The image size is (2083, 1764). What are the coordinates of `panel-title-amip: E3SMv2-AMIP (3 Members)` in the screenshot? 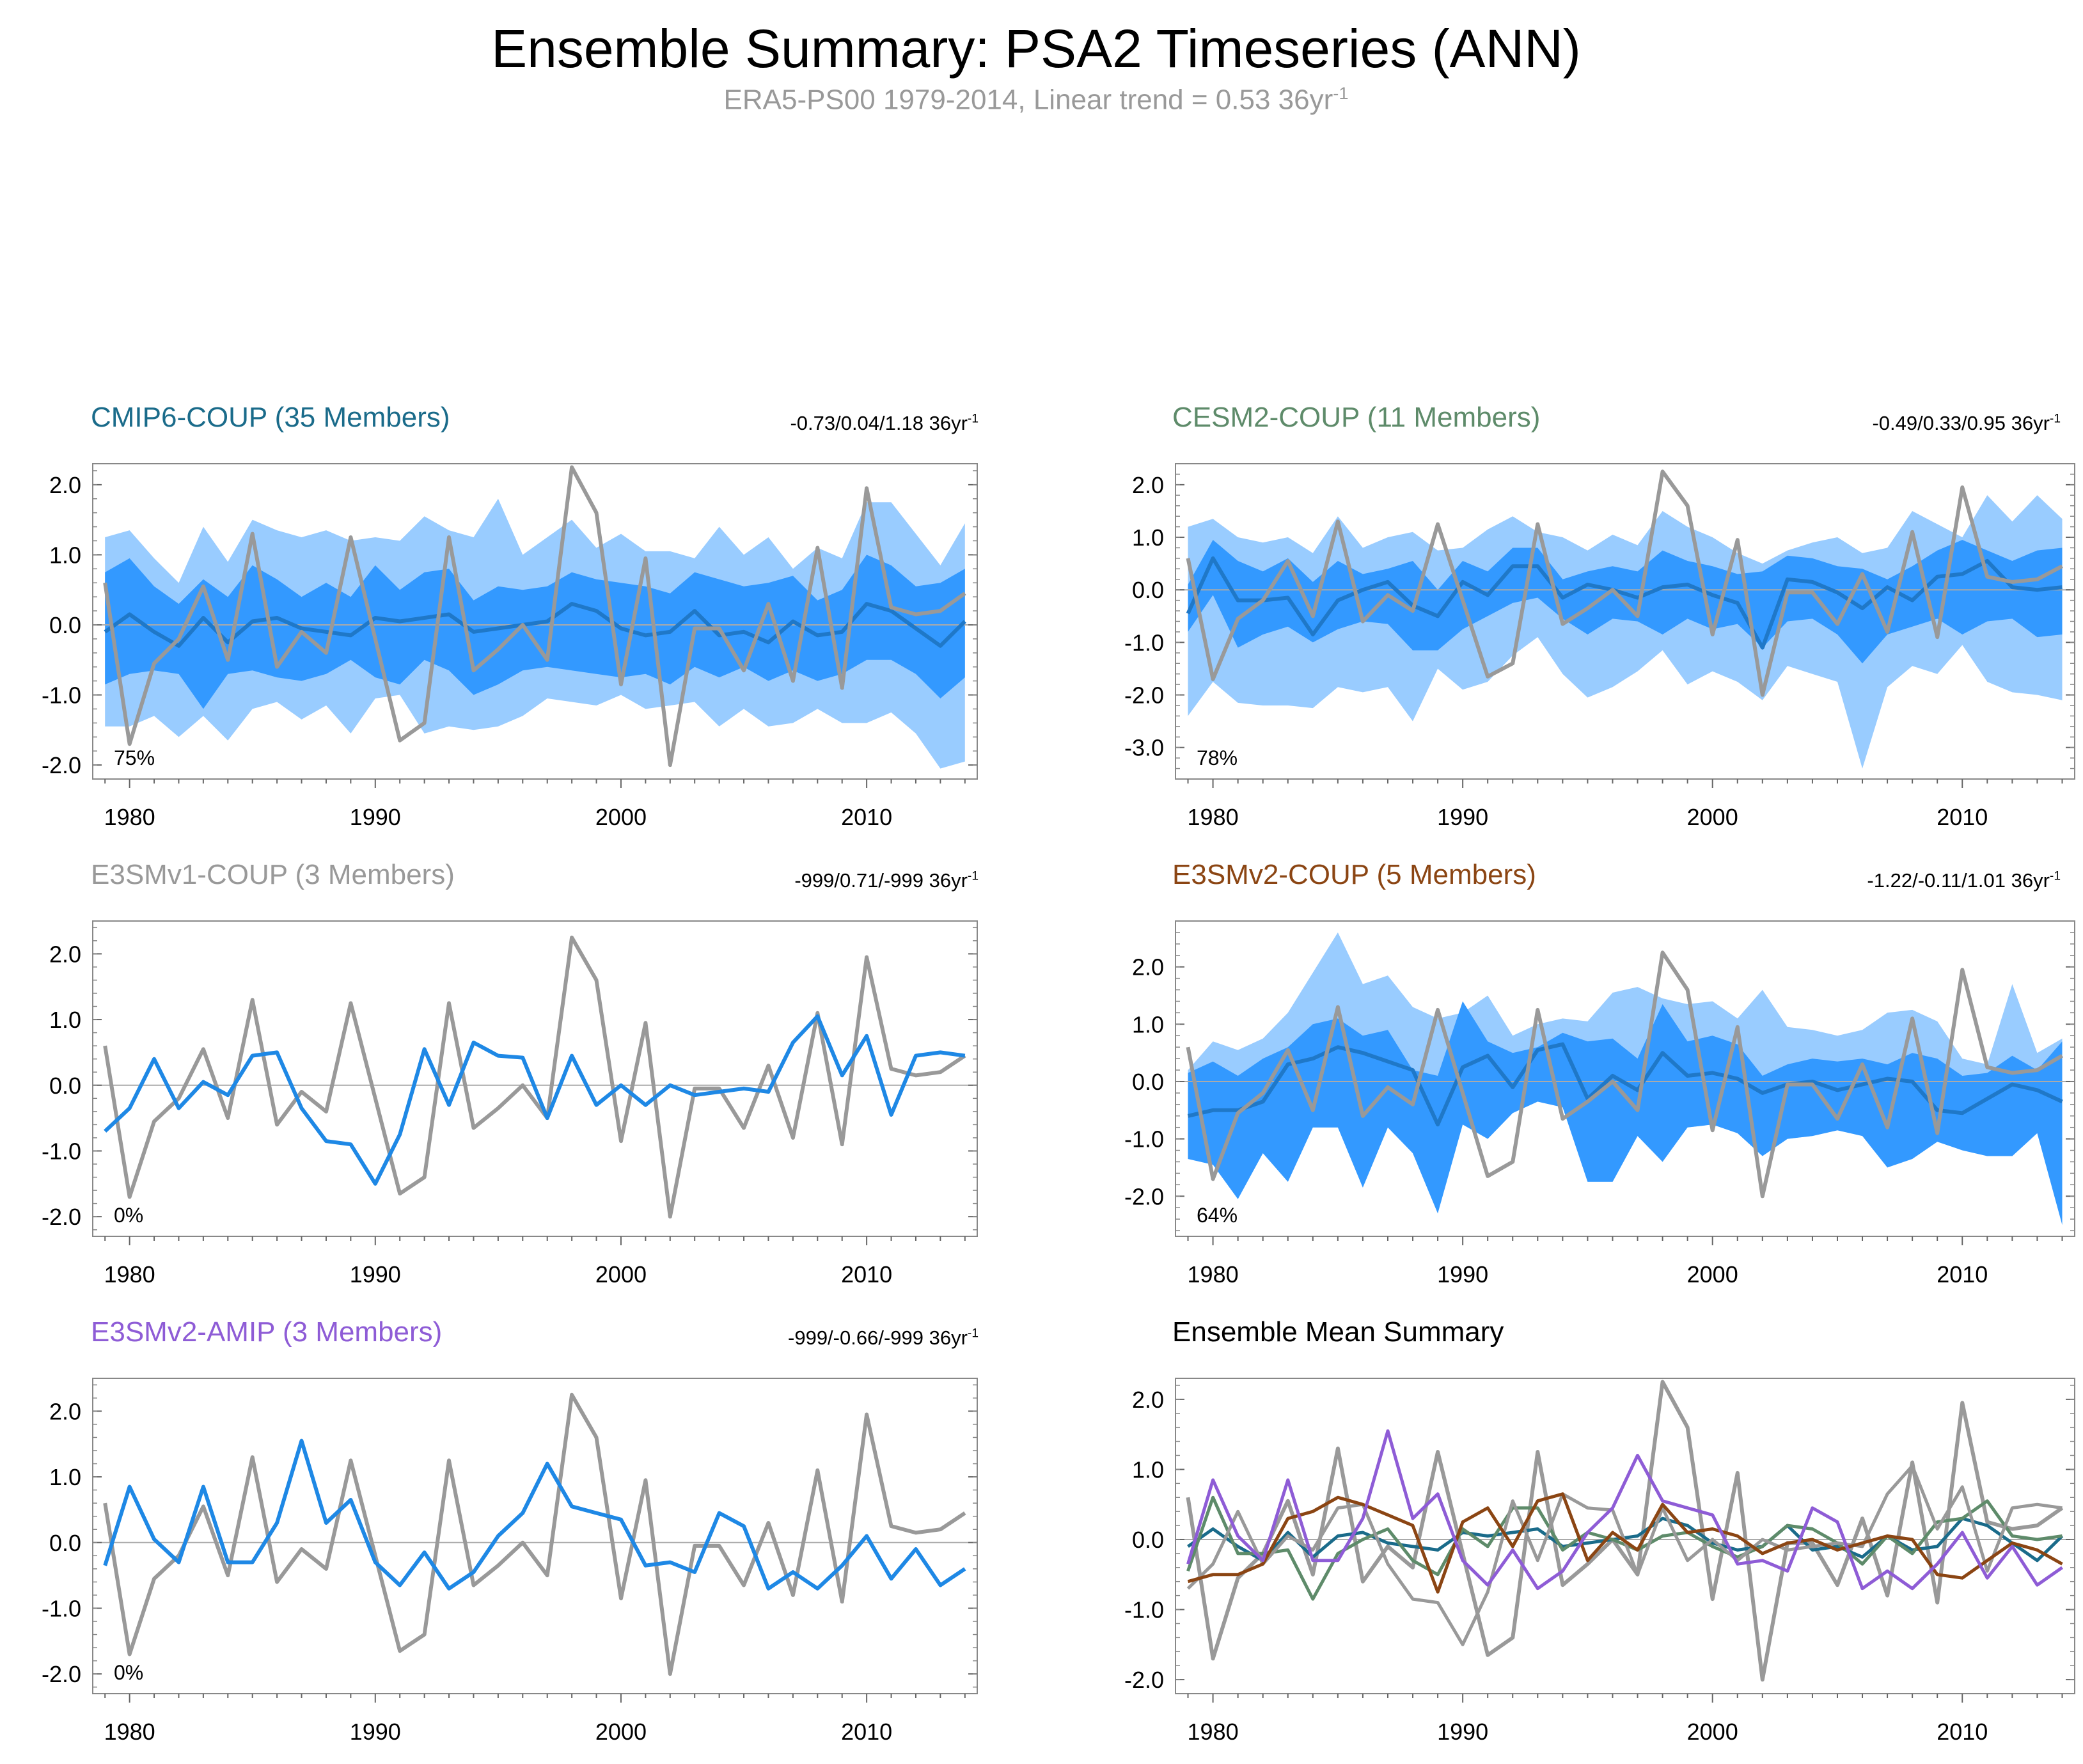 It's located at (267, 1332).